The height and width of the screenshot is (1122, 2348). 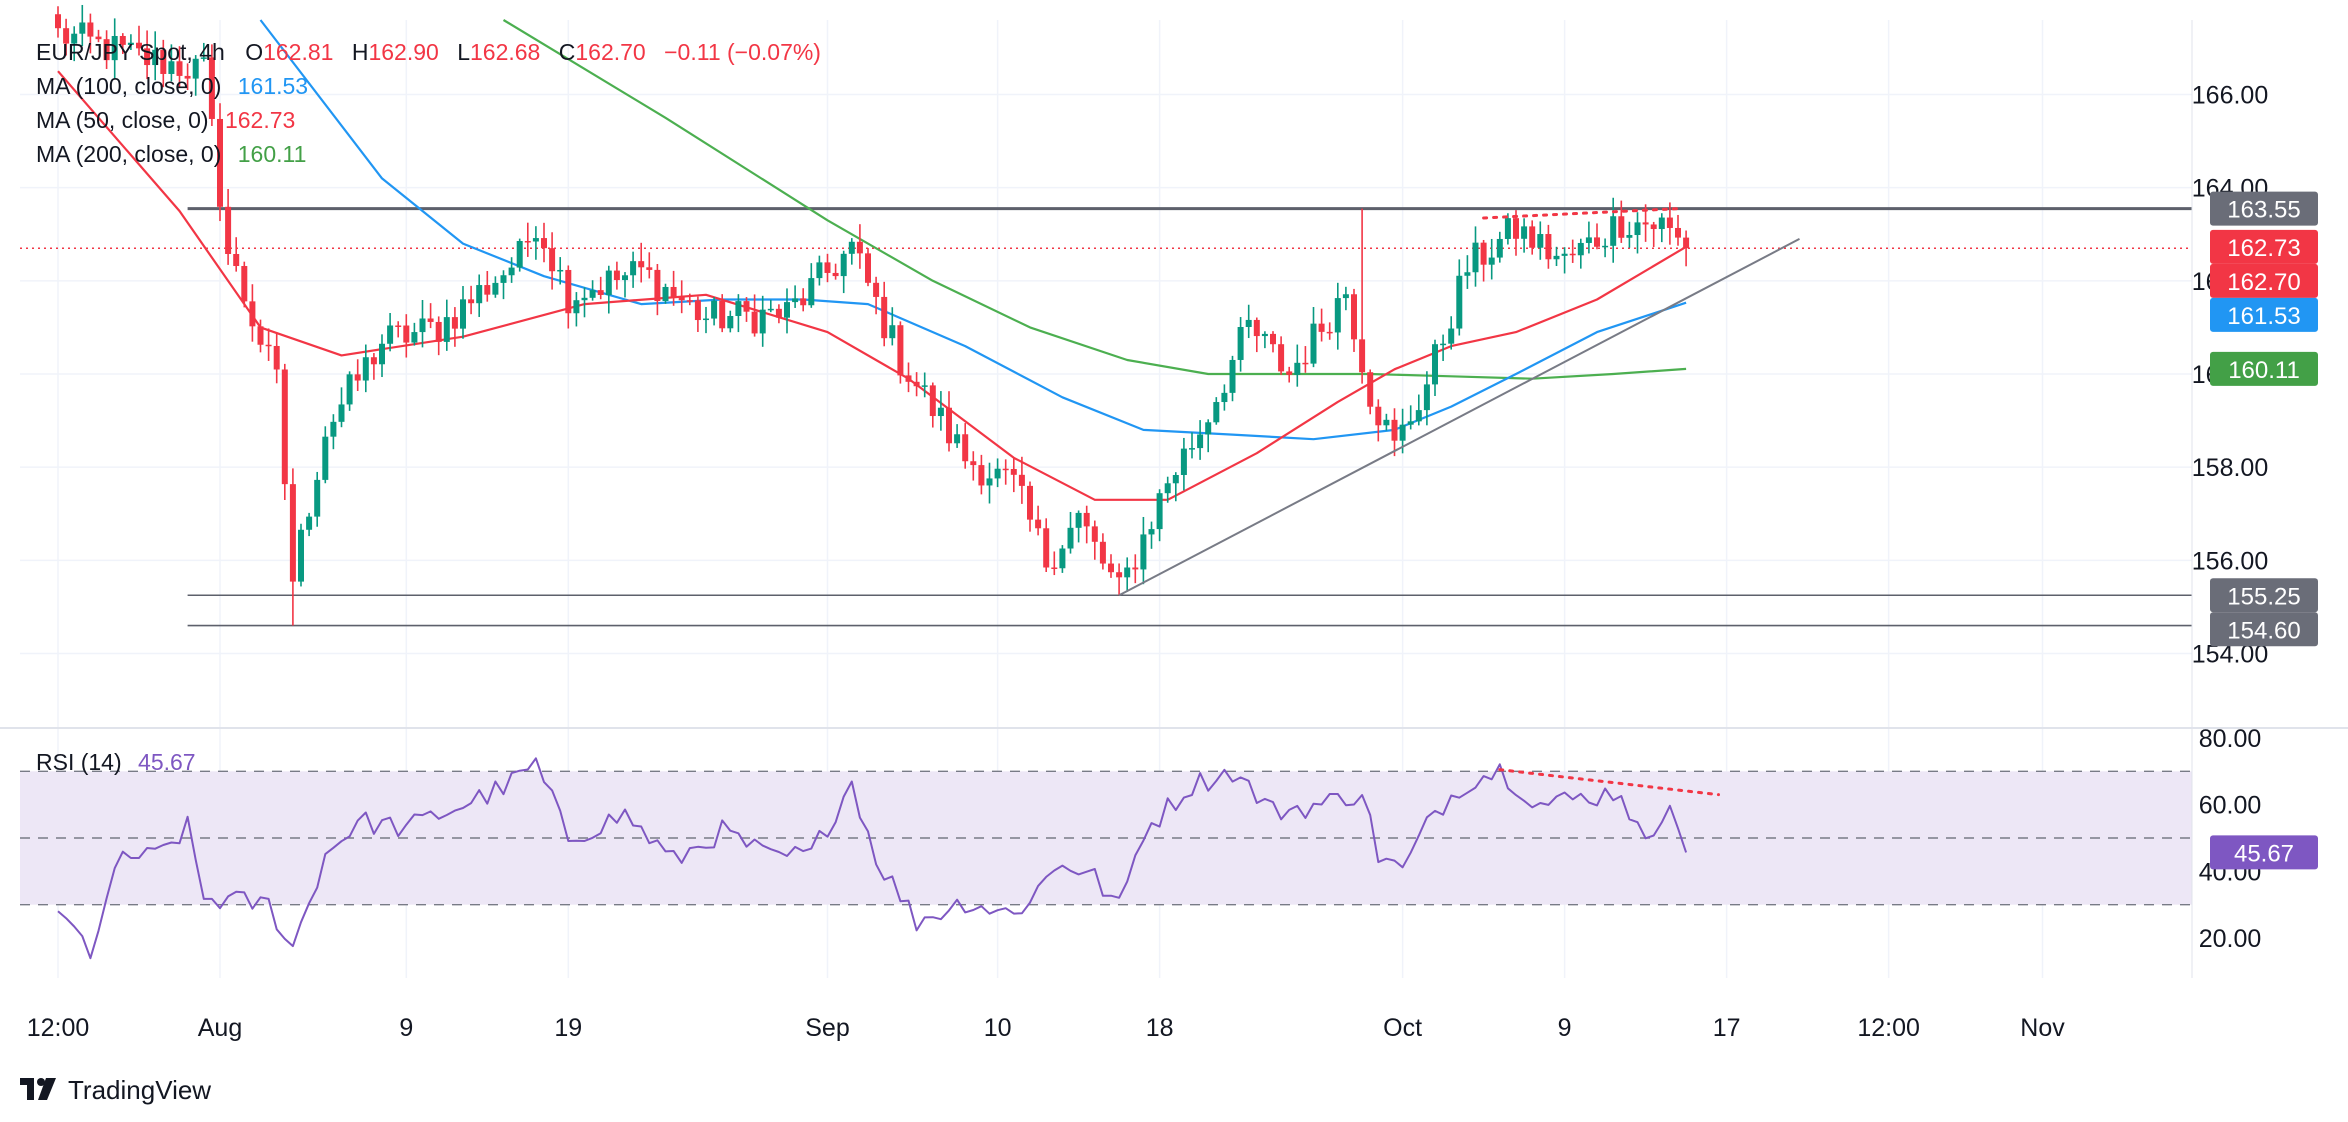 I want to click on price-divergence-line, so click(x=1581, y=213).